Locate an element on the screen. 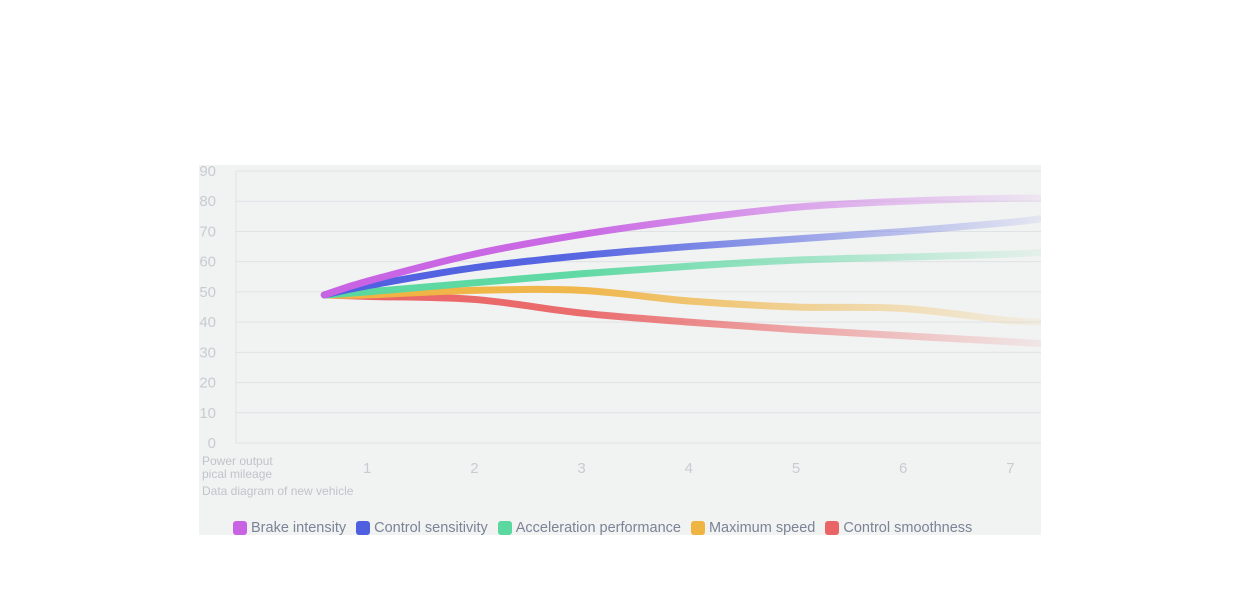 The width and height of the screenshot is (1240, 600). legend-label: Control smoothness is located at coordinates (908, 528).